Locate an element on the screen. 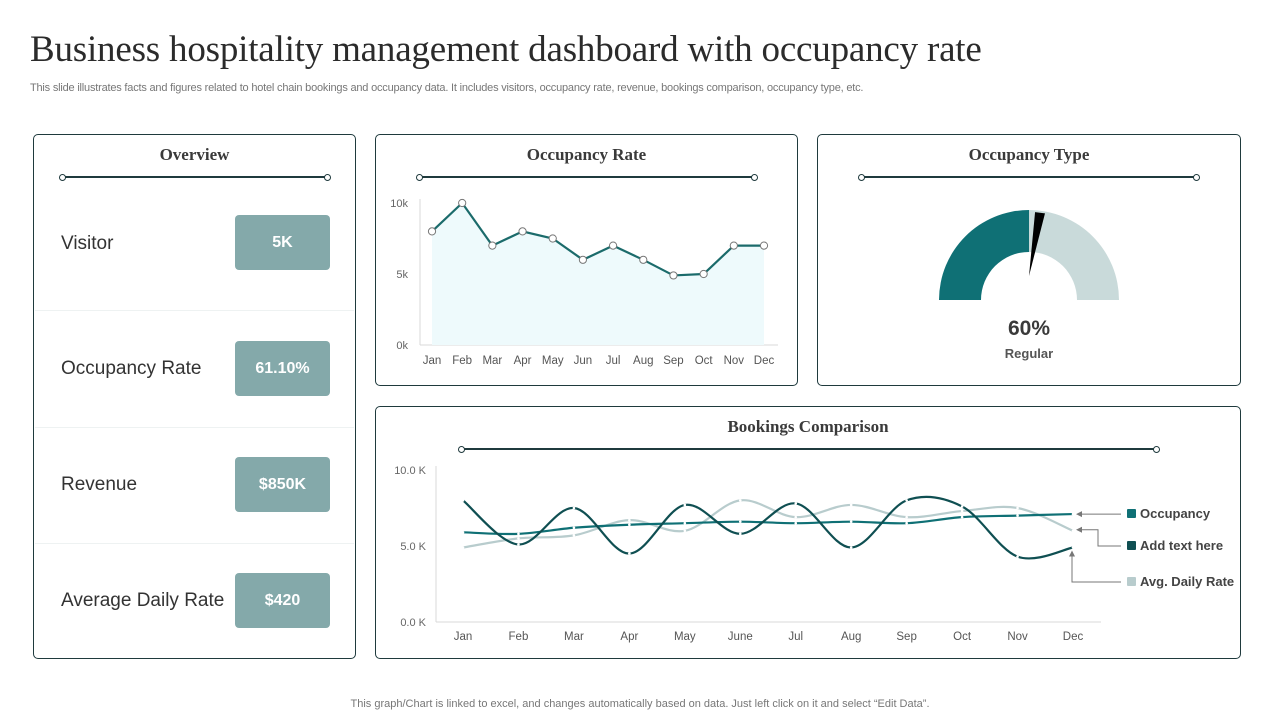 Image resolution: width=1280 pixels, height=720 pixels. occupancy-line is located at coordinates (597, 239).